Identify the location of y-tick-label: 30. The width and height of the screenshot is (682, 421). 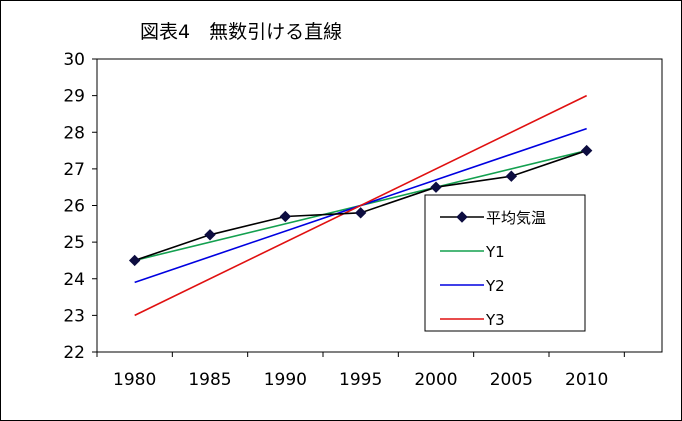
(74, 60).